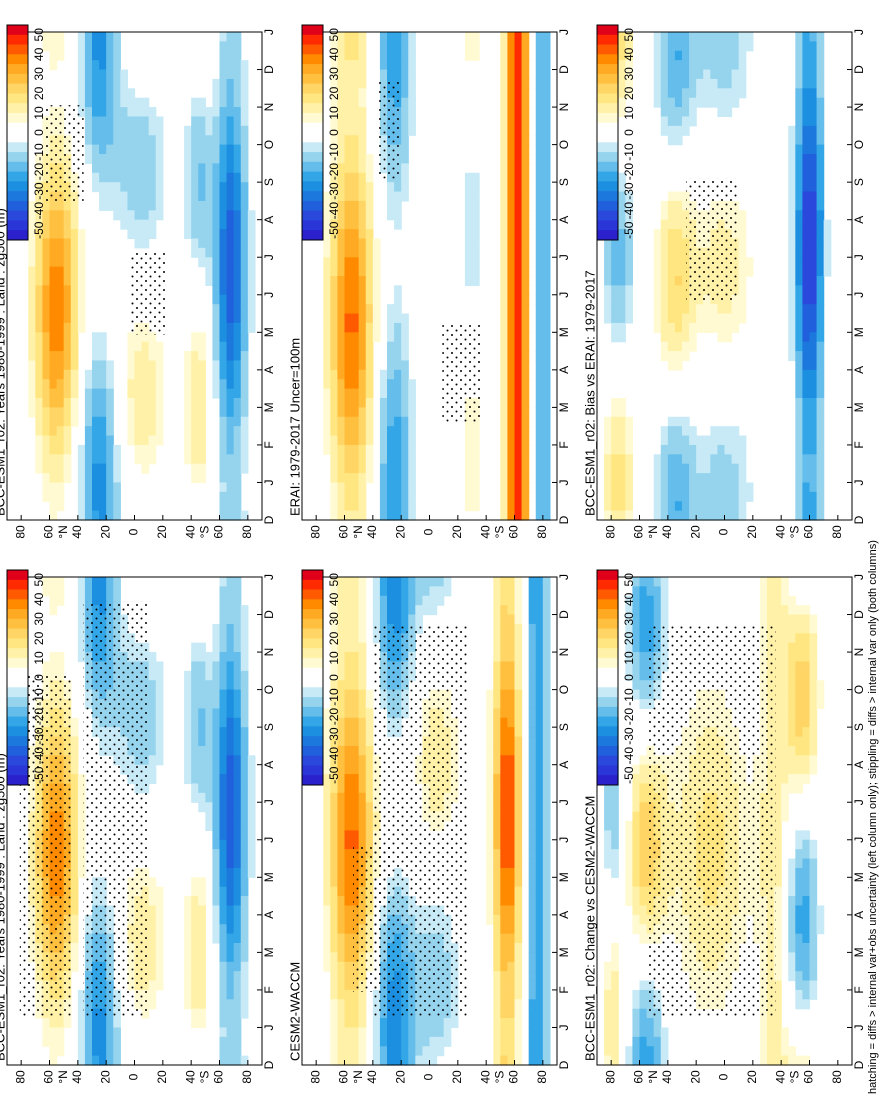  What do you see at coordinates (564, 519) in the screenshot?
I see `x-tick-label: D` at bounding box center [564, 519].